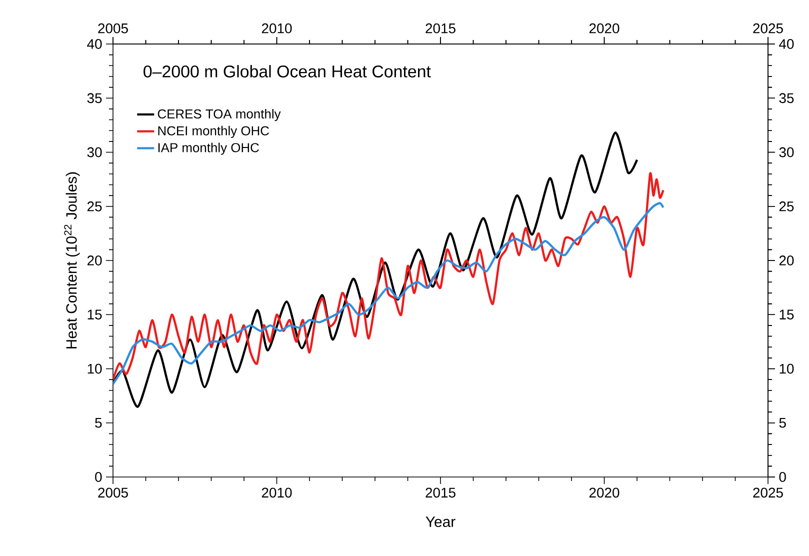  What do you see at coordinates (95, 369) in the screenshot?
I see `y-tick-label: 10` at bounding box center [95, 369].